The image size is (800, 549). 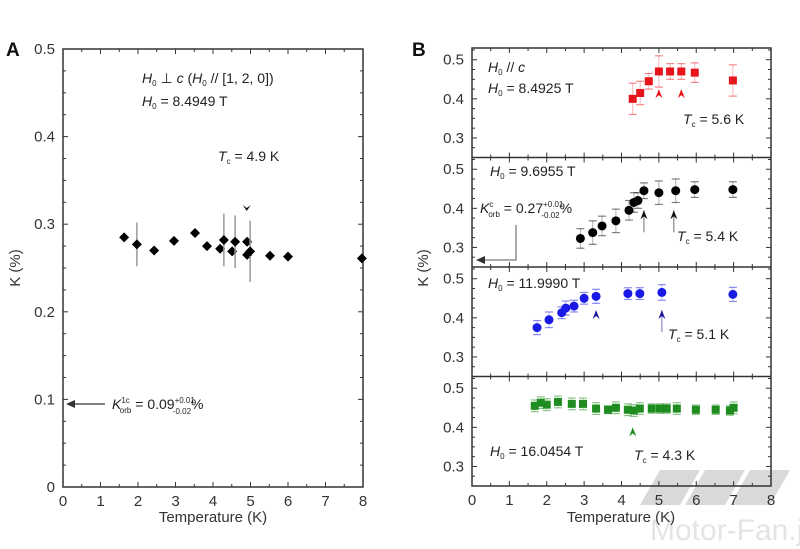 What do you see at coordinates (665, 456) in the screenshot?
I see `panel-b4-tc-label: Tc = 4.3 K` at bounding box center [665, 456].